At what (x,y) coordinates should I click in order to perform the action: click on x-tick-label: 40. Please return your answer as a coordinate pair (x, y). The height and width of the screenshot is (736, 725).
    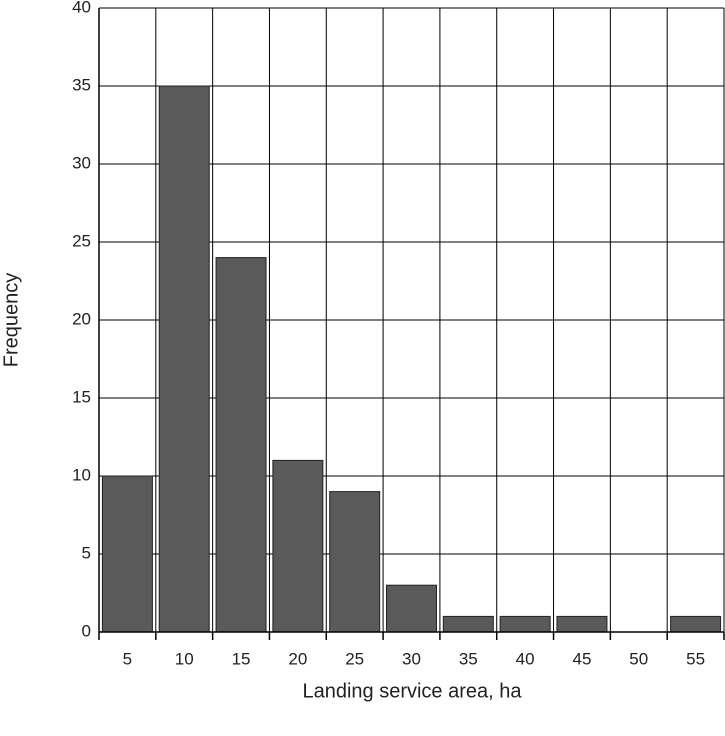
    Looking at the image, I should click on (525, 658).